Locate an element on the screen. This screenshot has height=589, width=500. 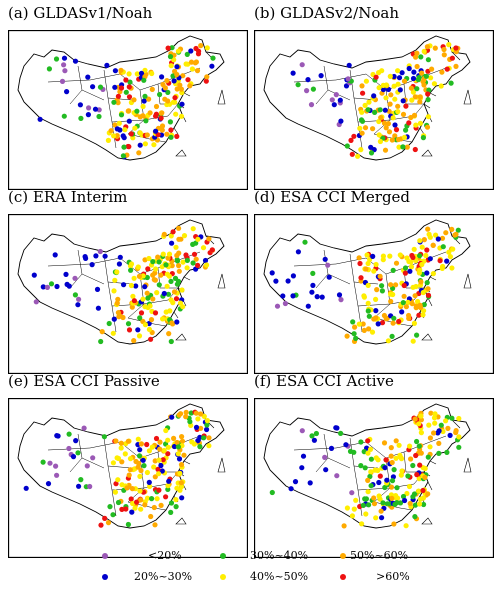
legend-label: 40%~50% is located at coordinates (279, 576).